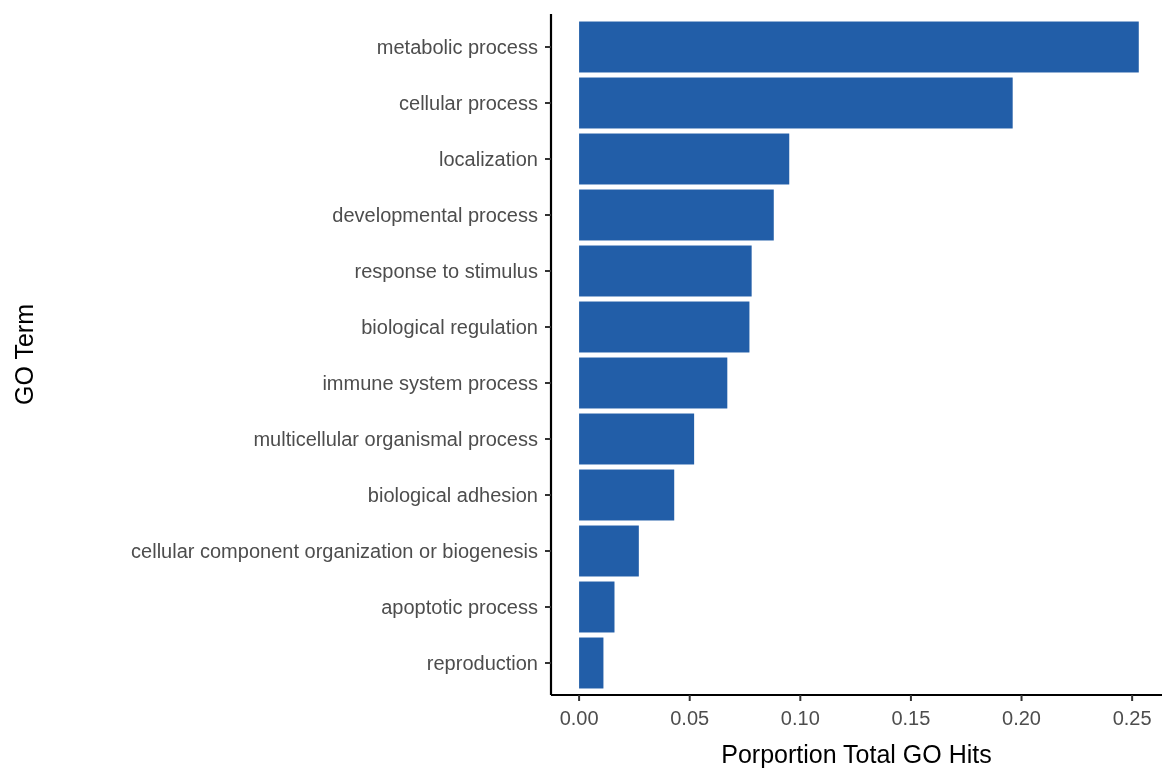  I want to click on y-tick-label: cellular component organization or biogenesis, so click(334, 551).